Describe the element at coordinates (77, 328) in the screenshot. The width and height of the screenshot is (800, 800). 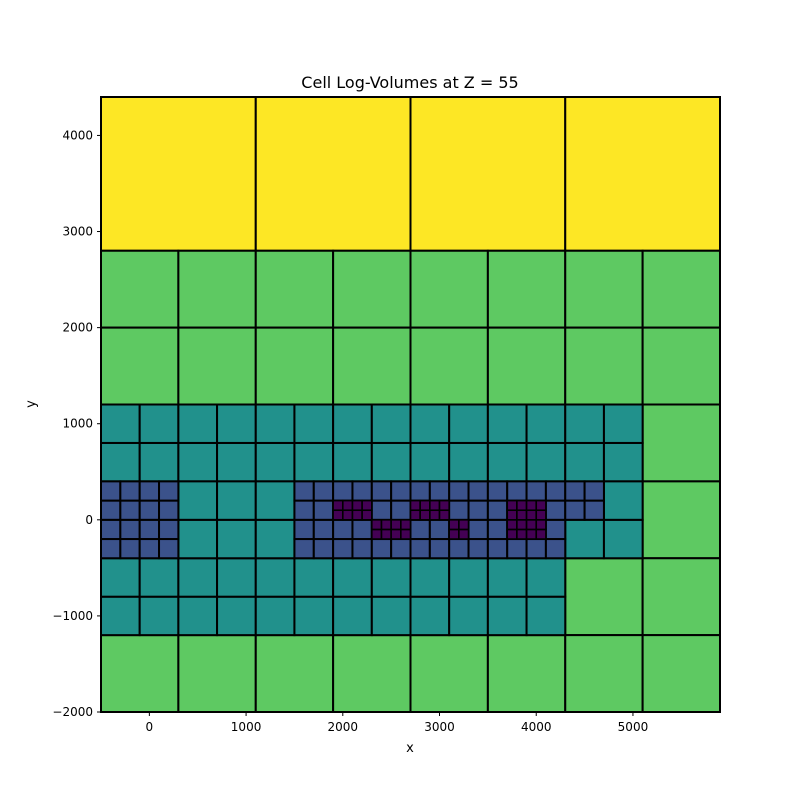
I see `y-tick-label: 2000` at that location.